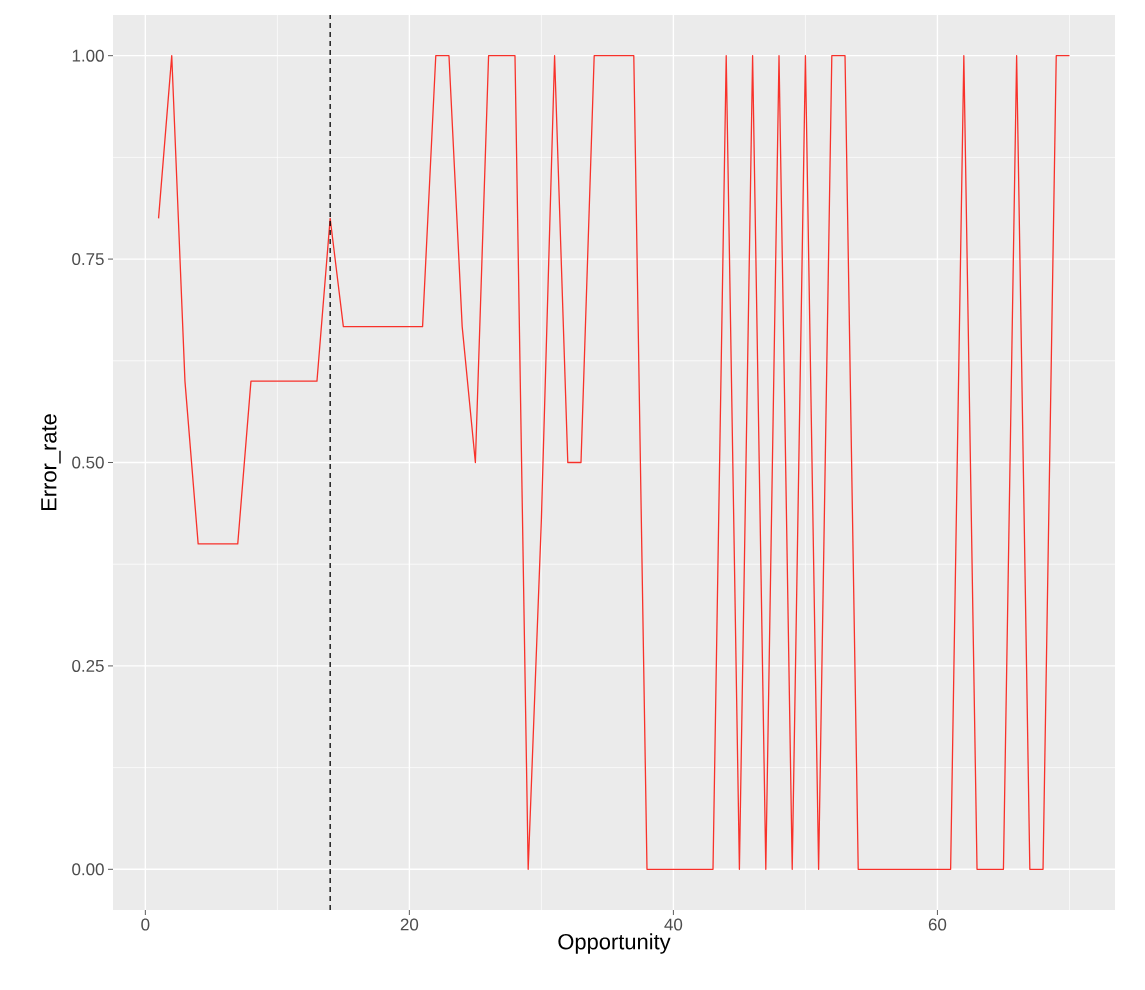 The height and width of the screenshot is (990, 1145). I want to click on x-axis-title: Opportunity, so click(614, 943).